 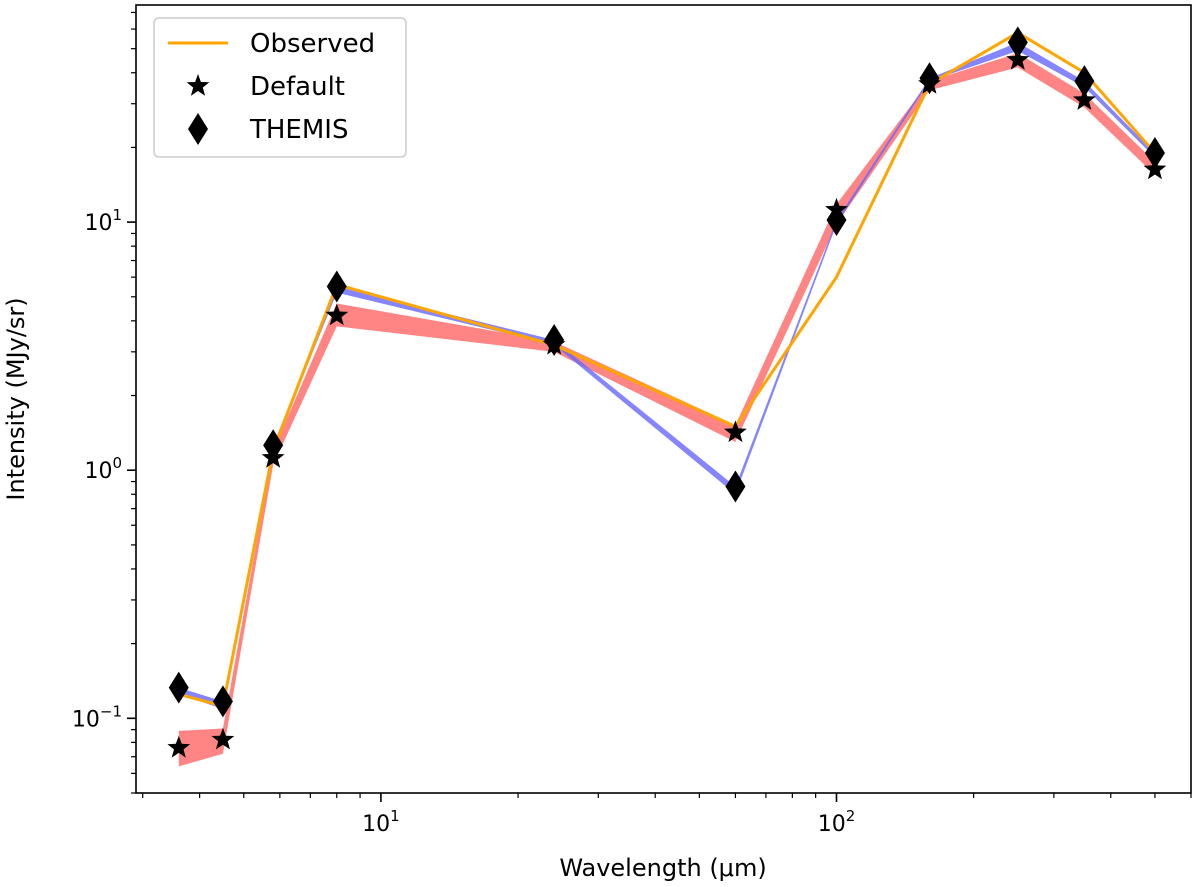 What do you see at coordinates (662, 868) in the screenshot?
I see `x-axis-title: Wavelength (μm)` at bounding box center [662, 868].